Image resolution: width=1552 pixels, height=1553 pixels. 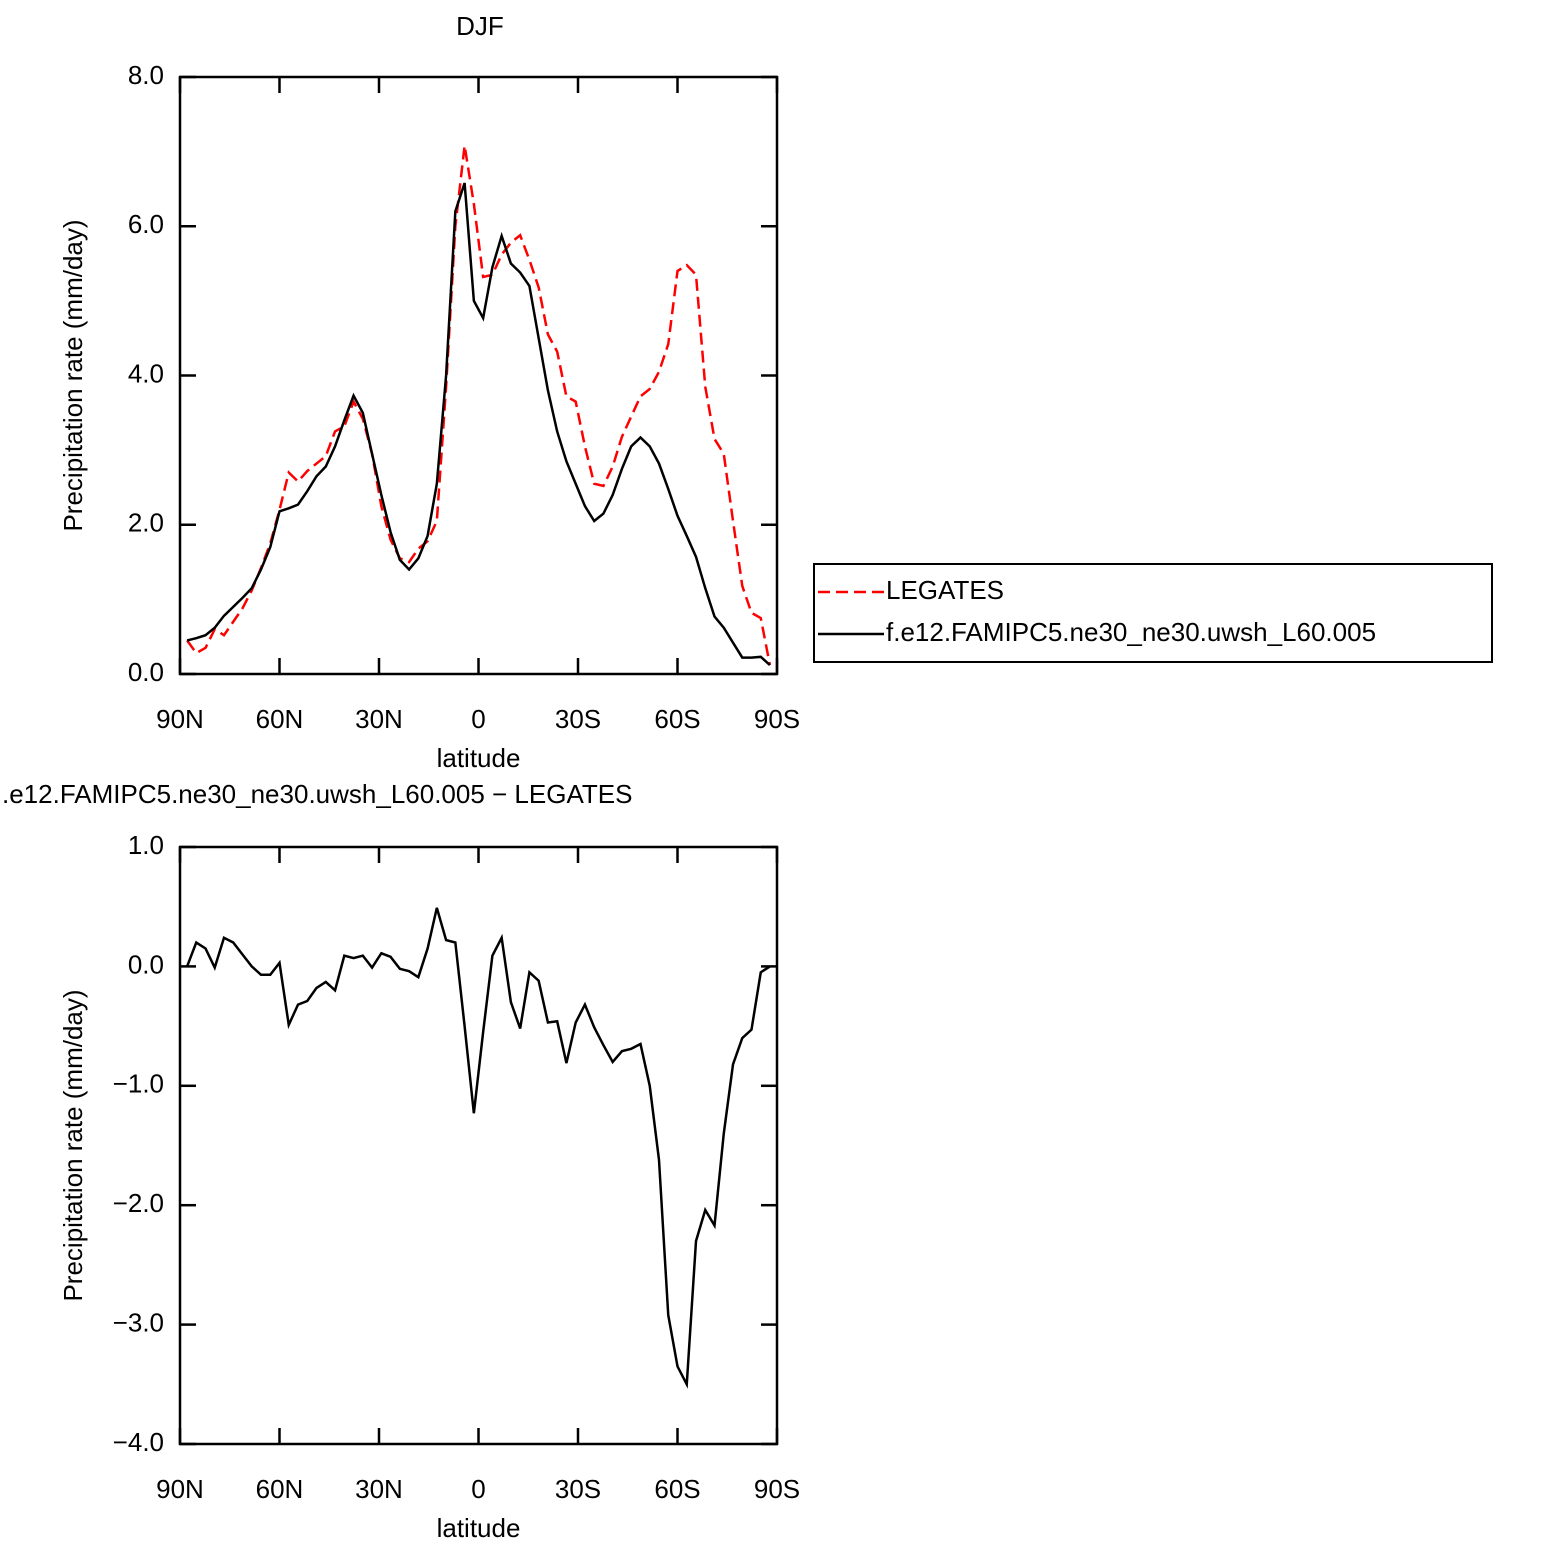 What do you see at coordinates (146, 224) in the screenshot?
I see `y-tick-label: 6.0` at bounding box center [146, 224].